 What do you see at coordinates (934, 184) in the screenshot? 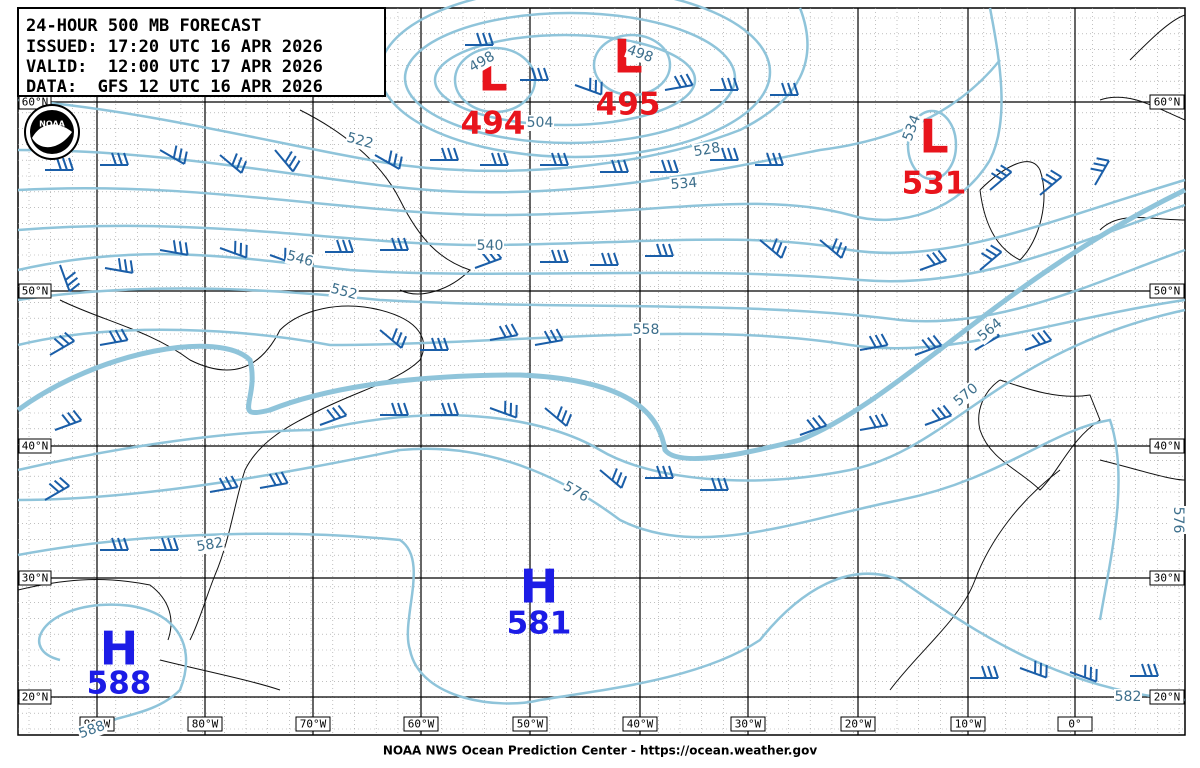
I see `center-value: 531` at bounding box center [934, 184].